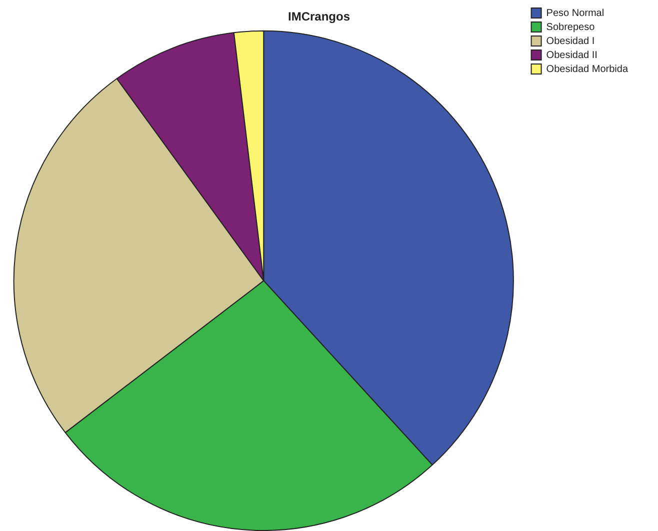 The height and width of the screenshot is (531, 658). What do you see at coordinates (319, 17) in the screenshot?
I see `chart-title: IMCrangos` at bounding box center [319, 17].